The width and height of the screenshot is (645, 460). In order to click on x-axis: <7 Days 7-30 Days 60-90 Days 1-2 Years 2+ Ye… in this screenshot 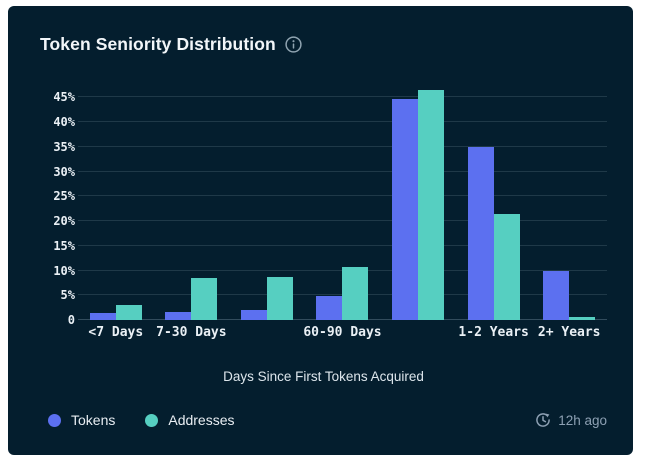, I will do `click(342, 335)`.